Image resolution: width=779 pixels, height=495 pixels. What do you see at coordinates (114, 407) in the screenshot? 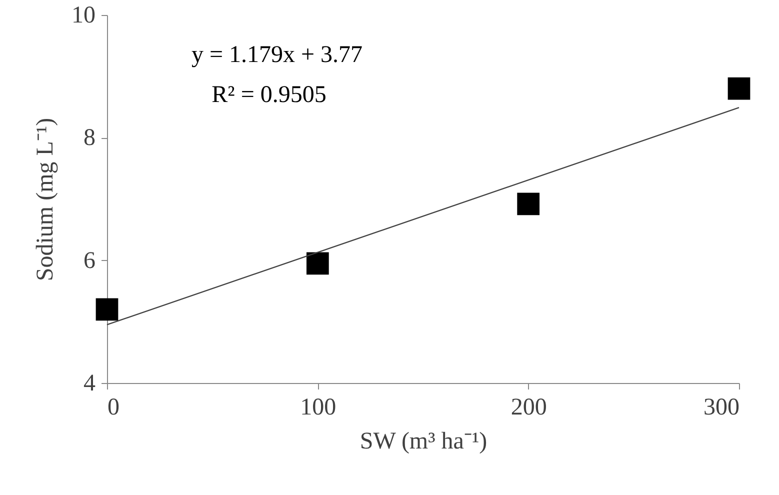
I see `x-tick-label: 0` at bounding box center [114, 407].